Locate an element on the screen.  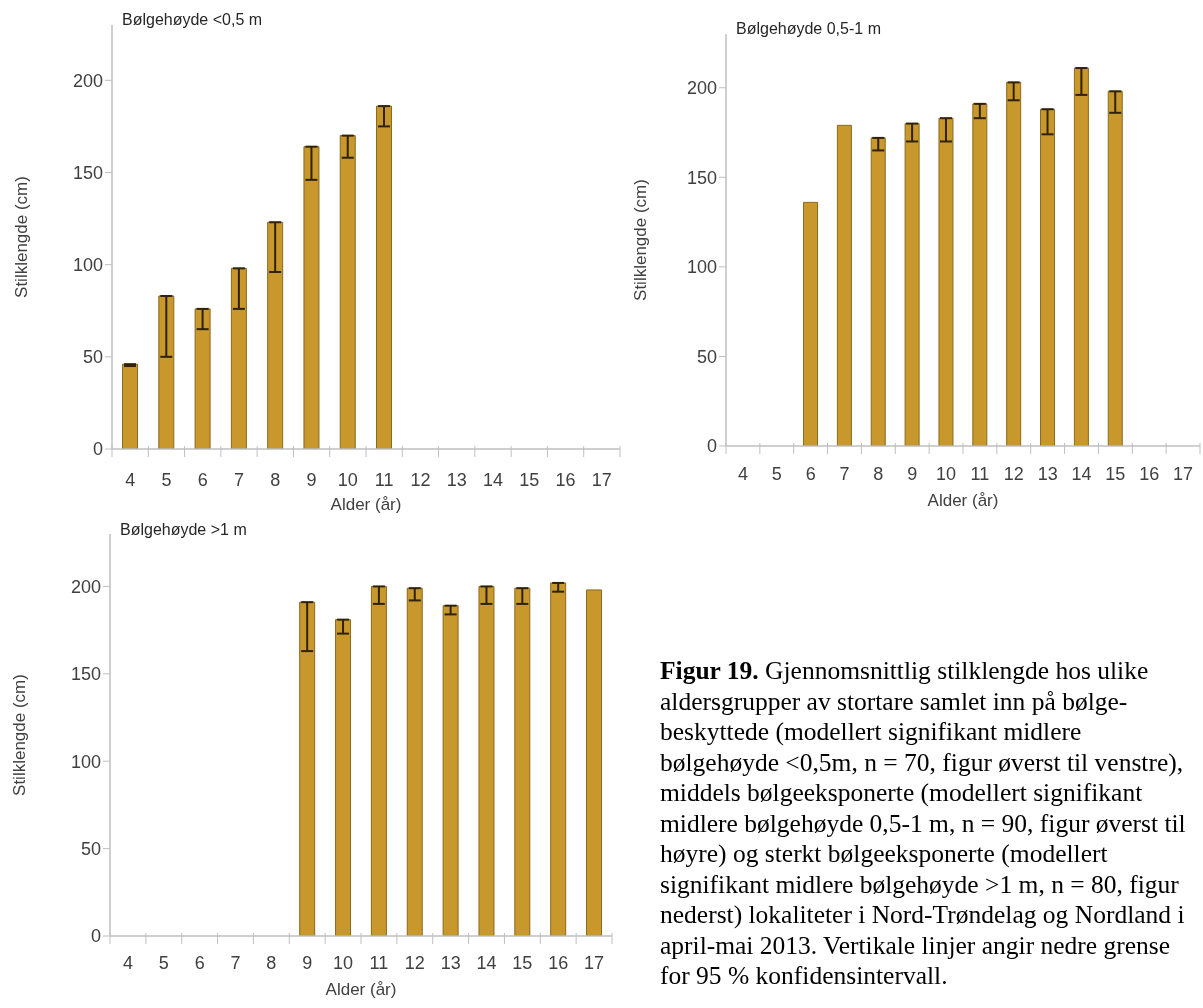
chart-title: Bølgehøyde >1 m is located at coordinates (183, 530).